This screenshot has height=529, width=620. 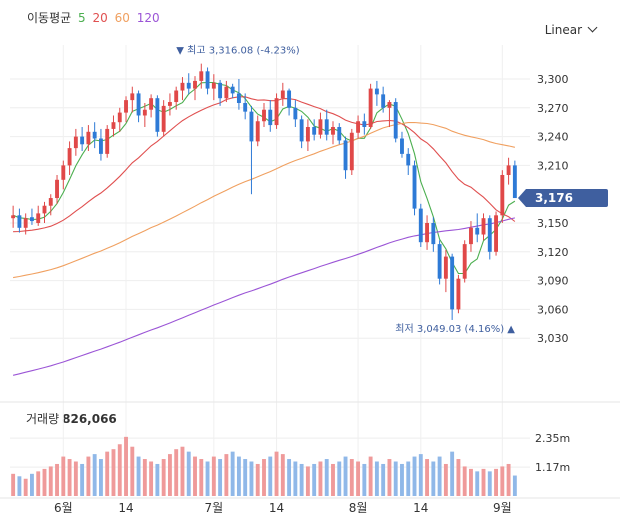 I want to click on ma-legend-120: 120, so click(x=148, y=18).